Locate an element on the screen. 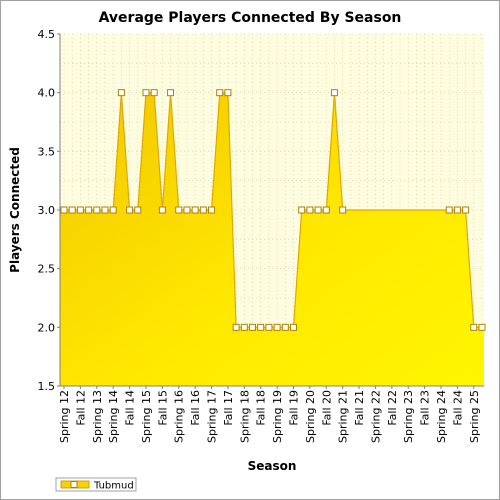 The image size is (500, 500). y-axis-ticks: 1.5 2.0 2.5 3.0 3.5 4.0 4.5 is located at coordinates (49, 210).